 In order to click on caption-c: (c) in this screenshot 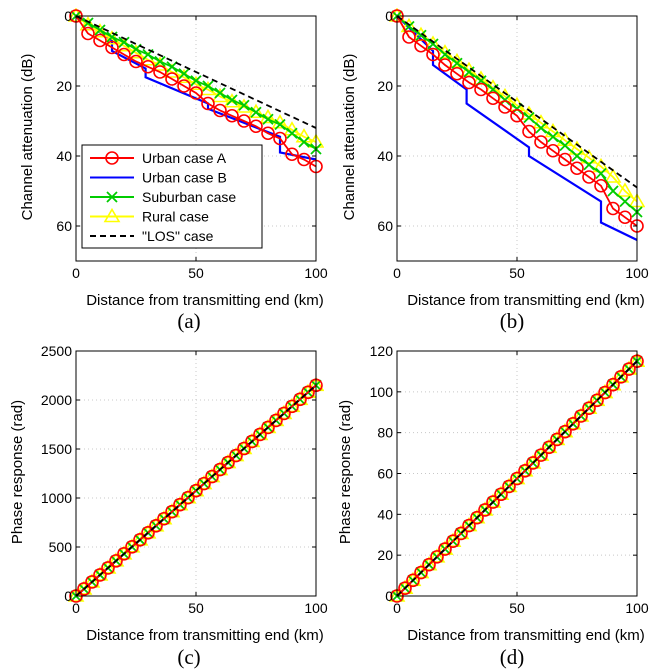, I will do `click(188, 657)`.